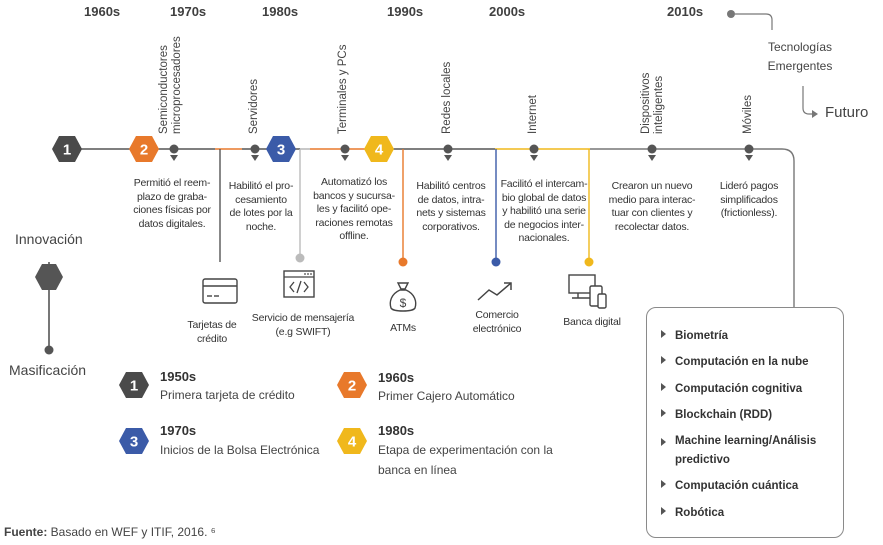 This screenshot has height=545, width=883. I want to click on legend-hex-4: 4, so click(352, 441).